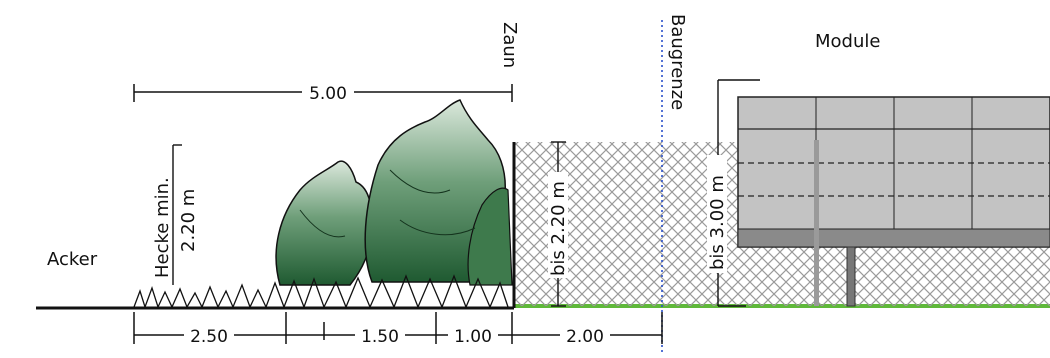 The image size is (1050, 358). Describe the element at coordinates (717, 222) in the screenshot. I see `module-height-label: bis 3.00 m` at that location.